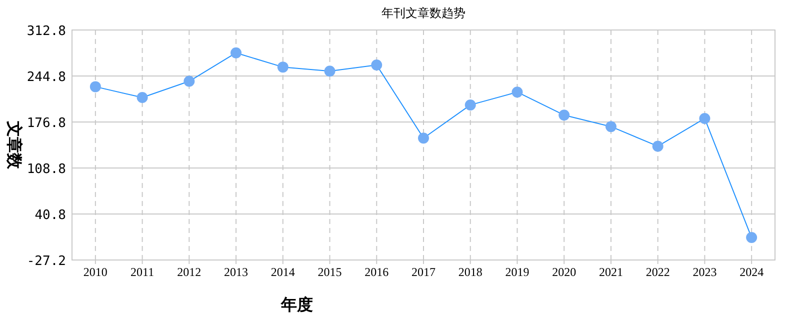 The image size is (798, 330). Describe the element at coordinates (46, 169) in the screenshot. I see `y-tick-label: 108.8` at that location.